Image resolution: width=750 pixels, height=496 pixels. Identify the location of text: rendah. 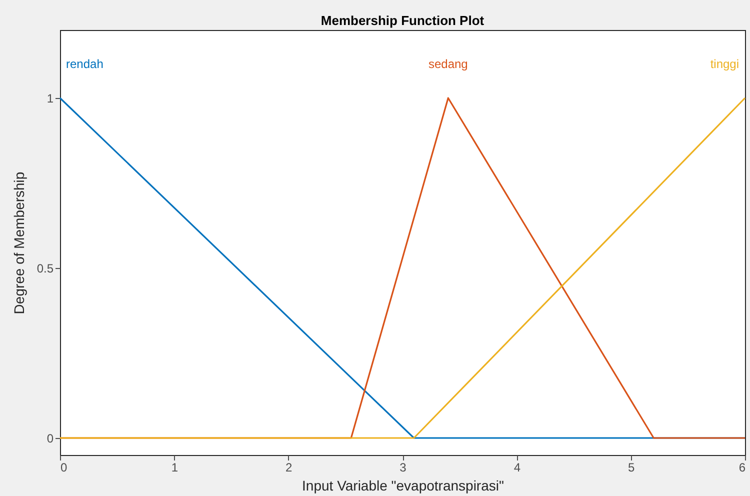
(85, 64).